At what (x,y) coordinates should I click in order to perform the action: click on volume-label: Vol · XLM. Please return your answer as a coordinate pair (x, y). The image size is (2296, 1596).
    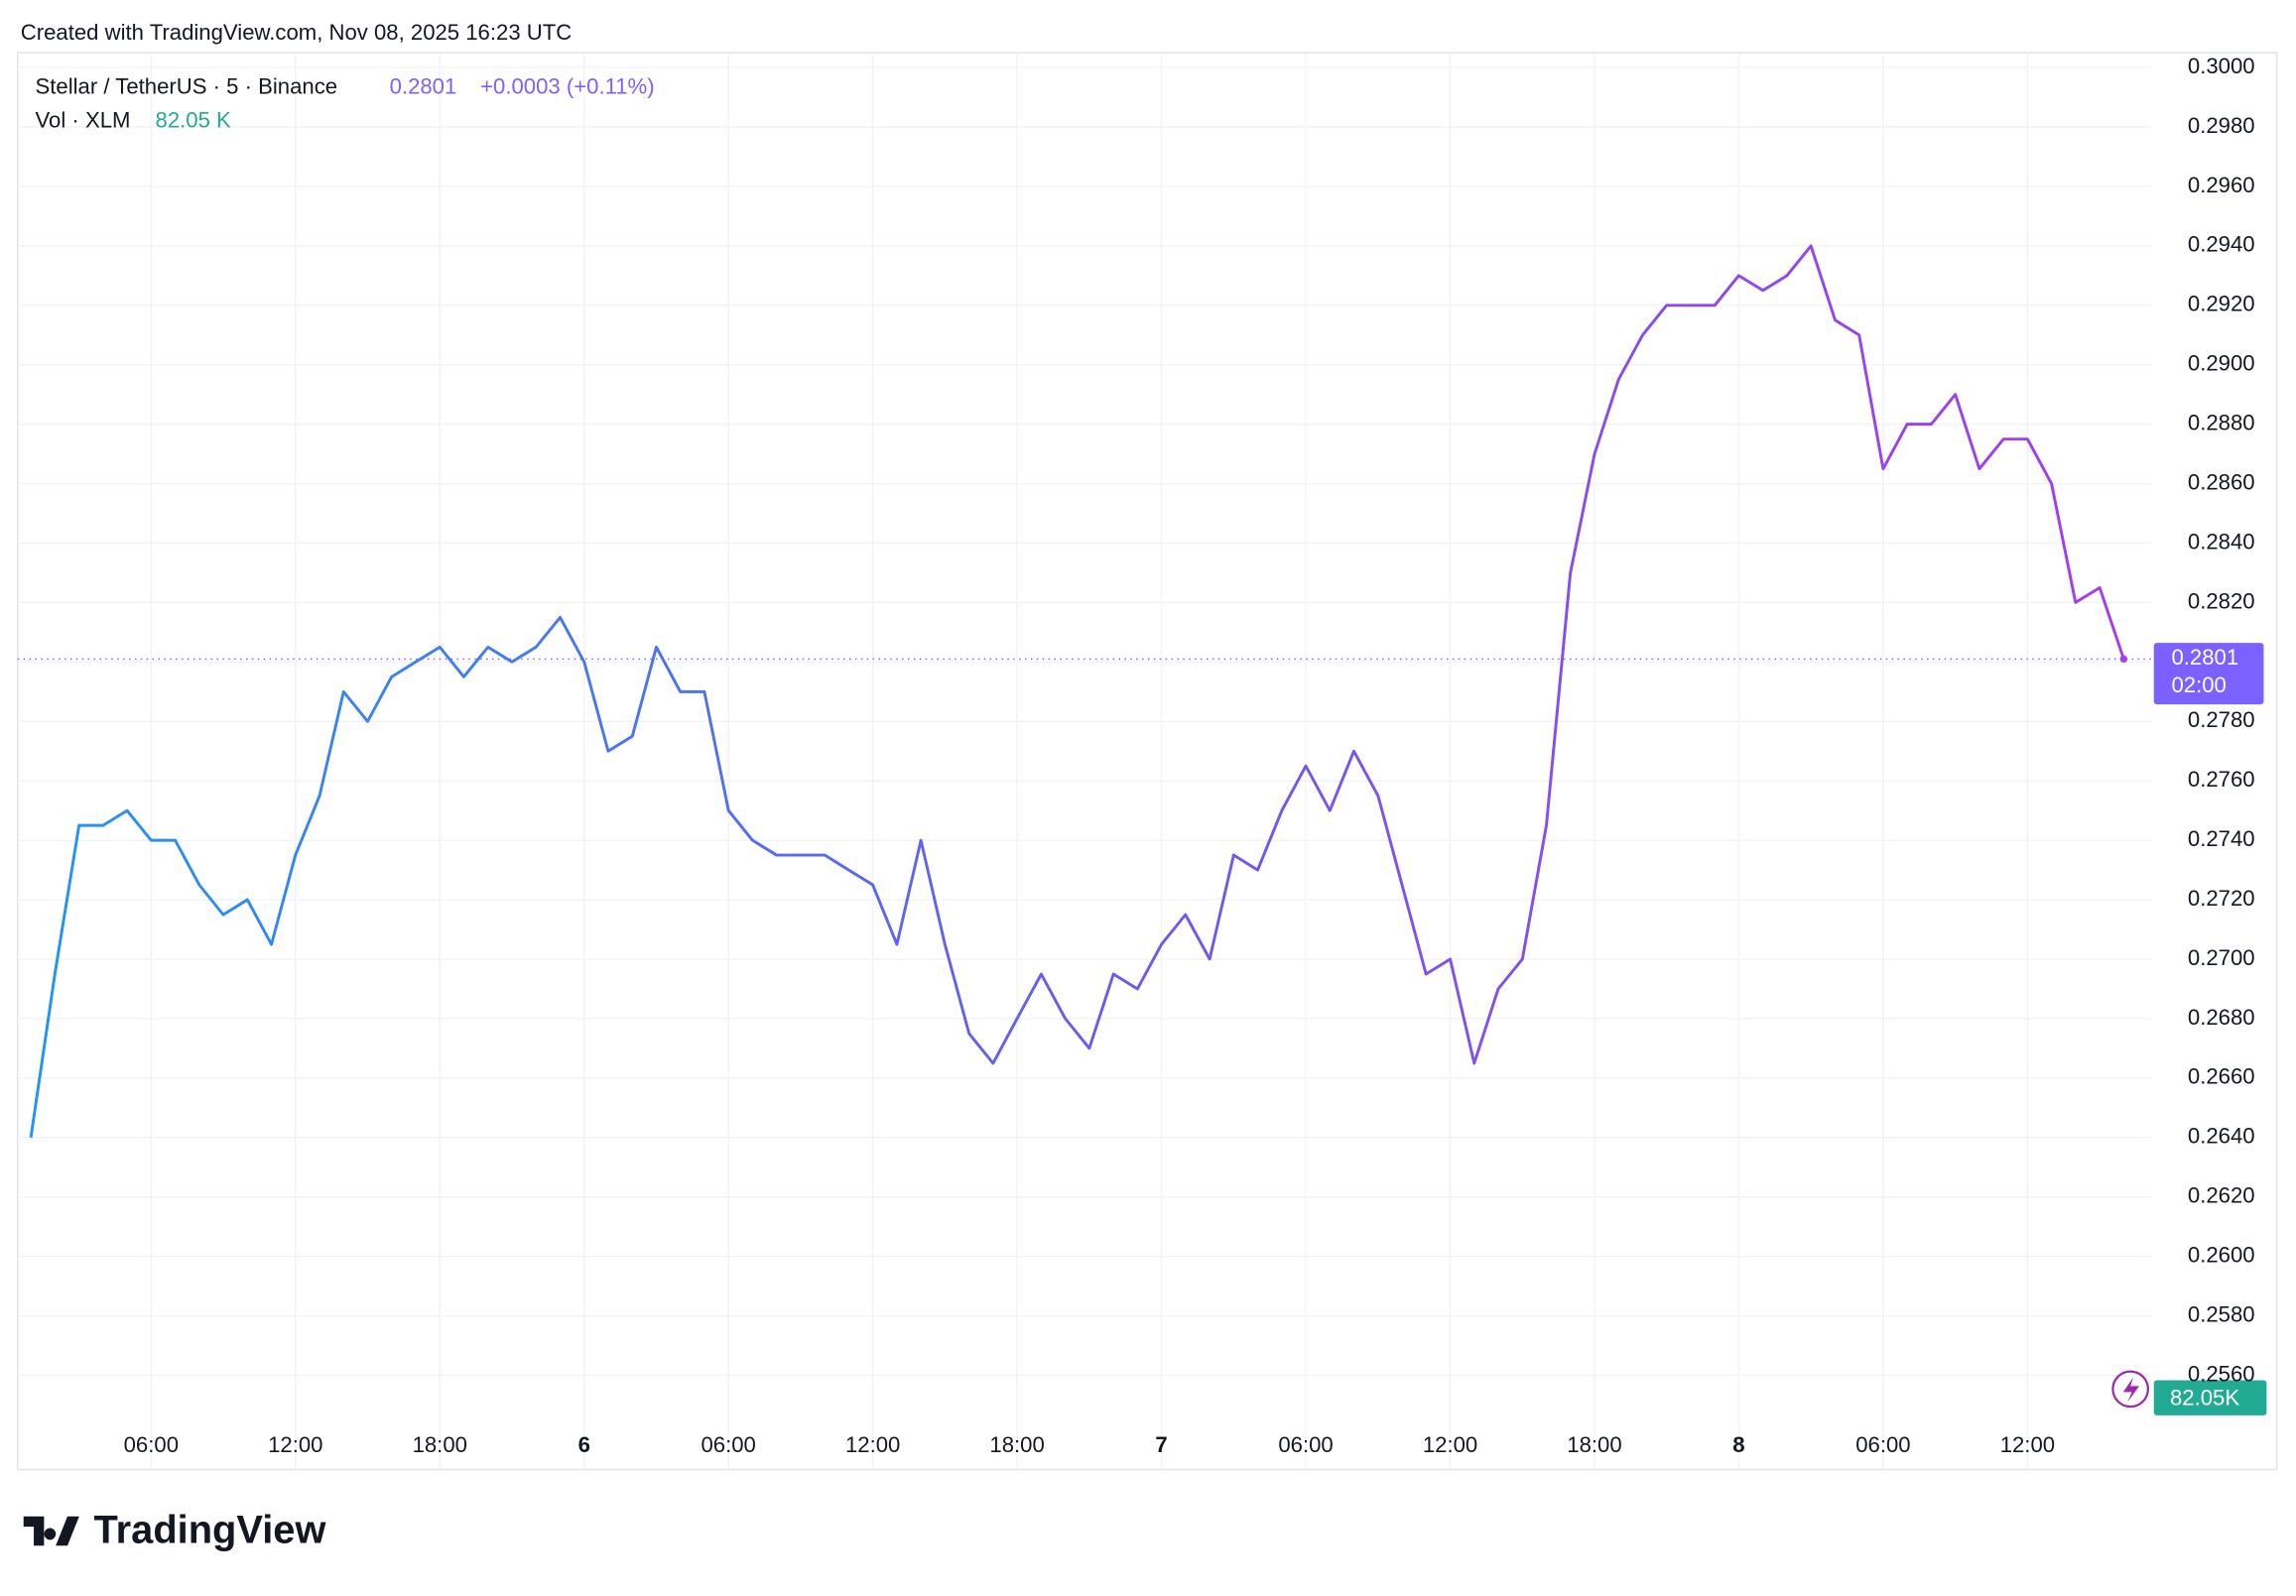
    Looking at the image, I should click on (84, 119).